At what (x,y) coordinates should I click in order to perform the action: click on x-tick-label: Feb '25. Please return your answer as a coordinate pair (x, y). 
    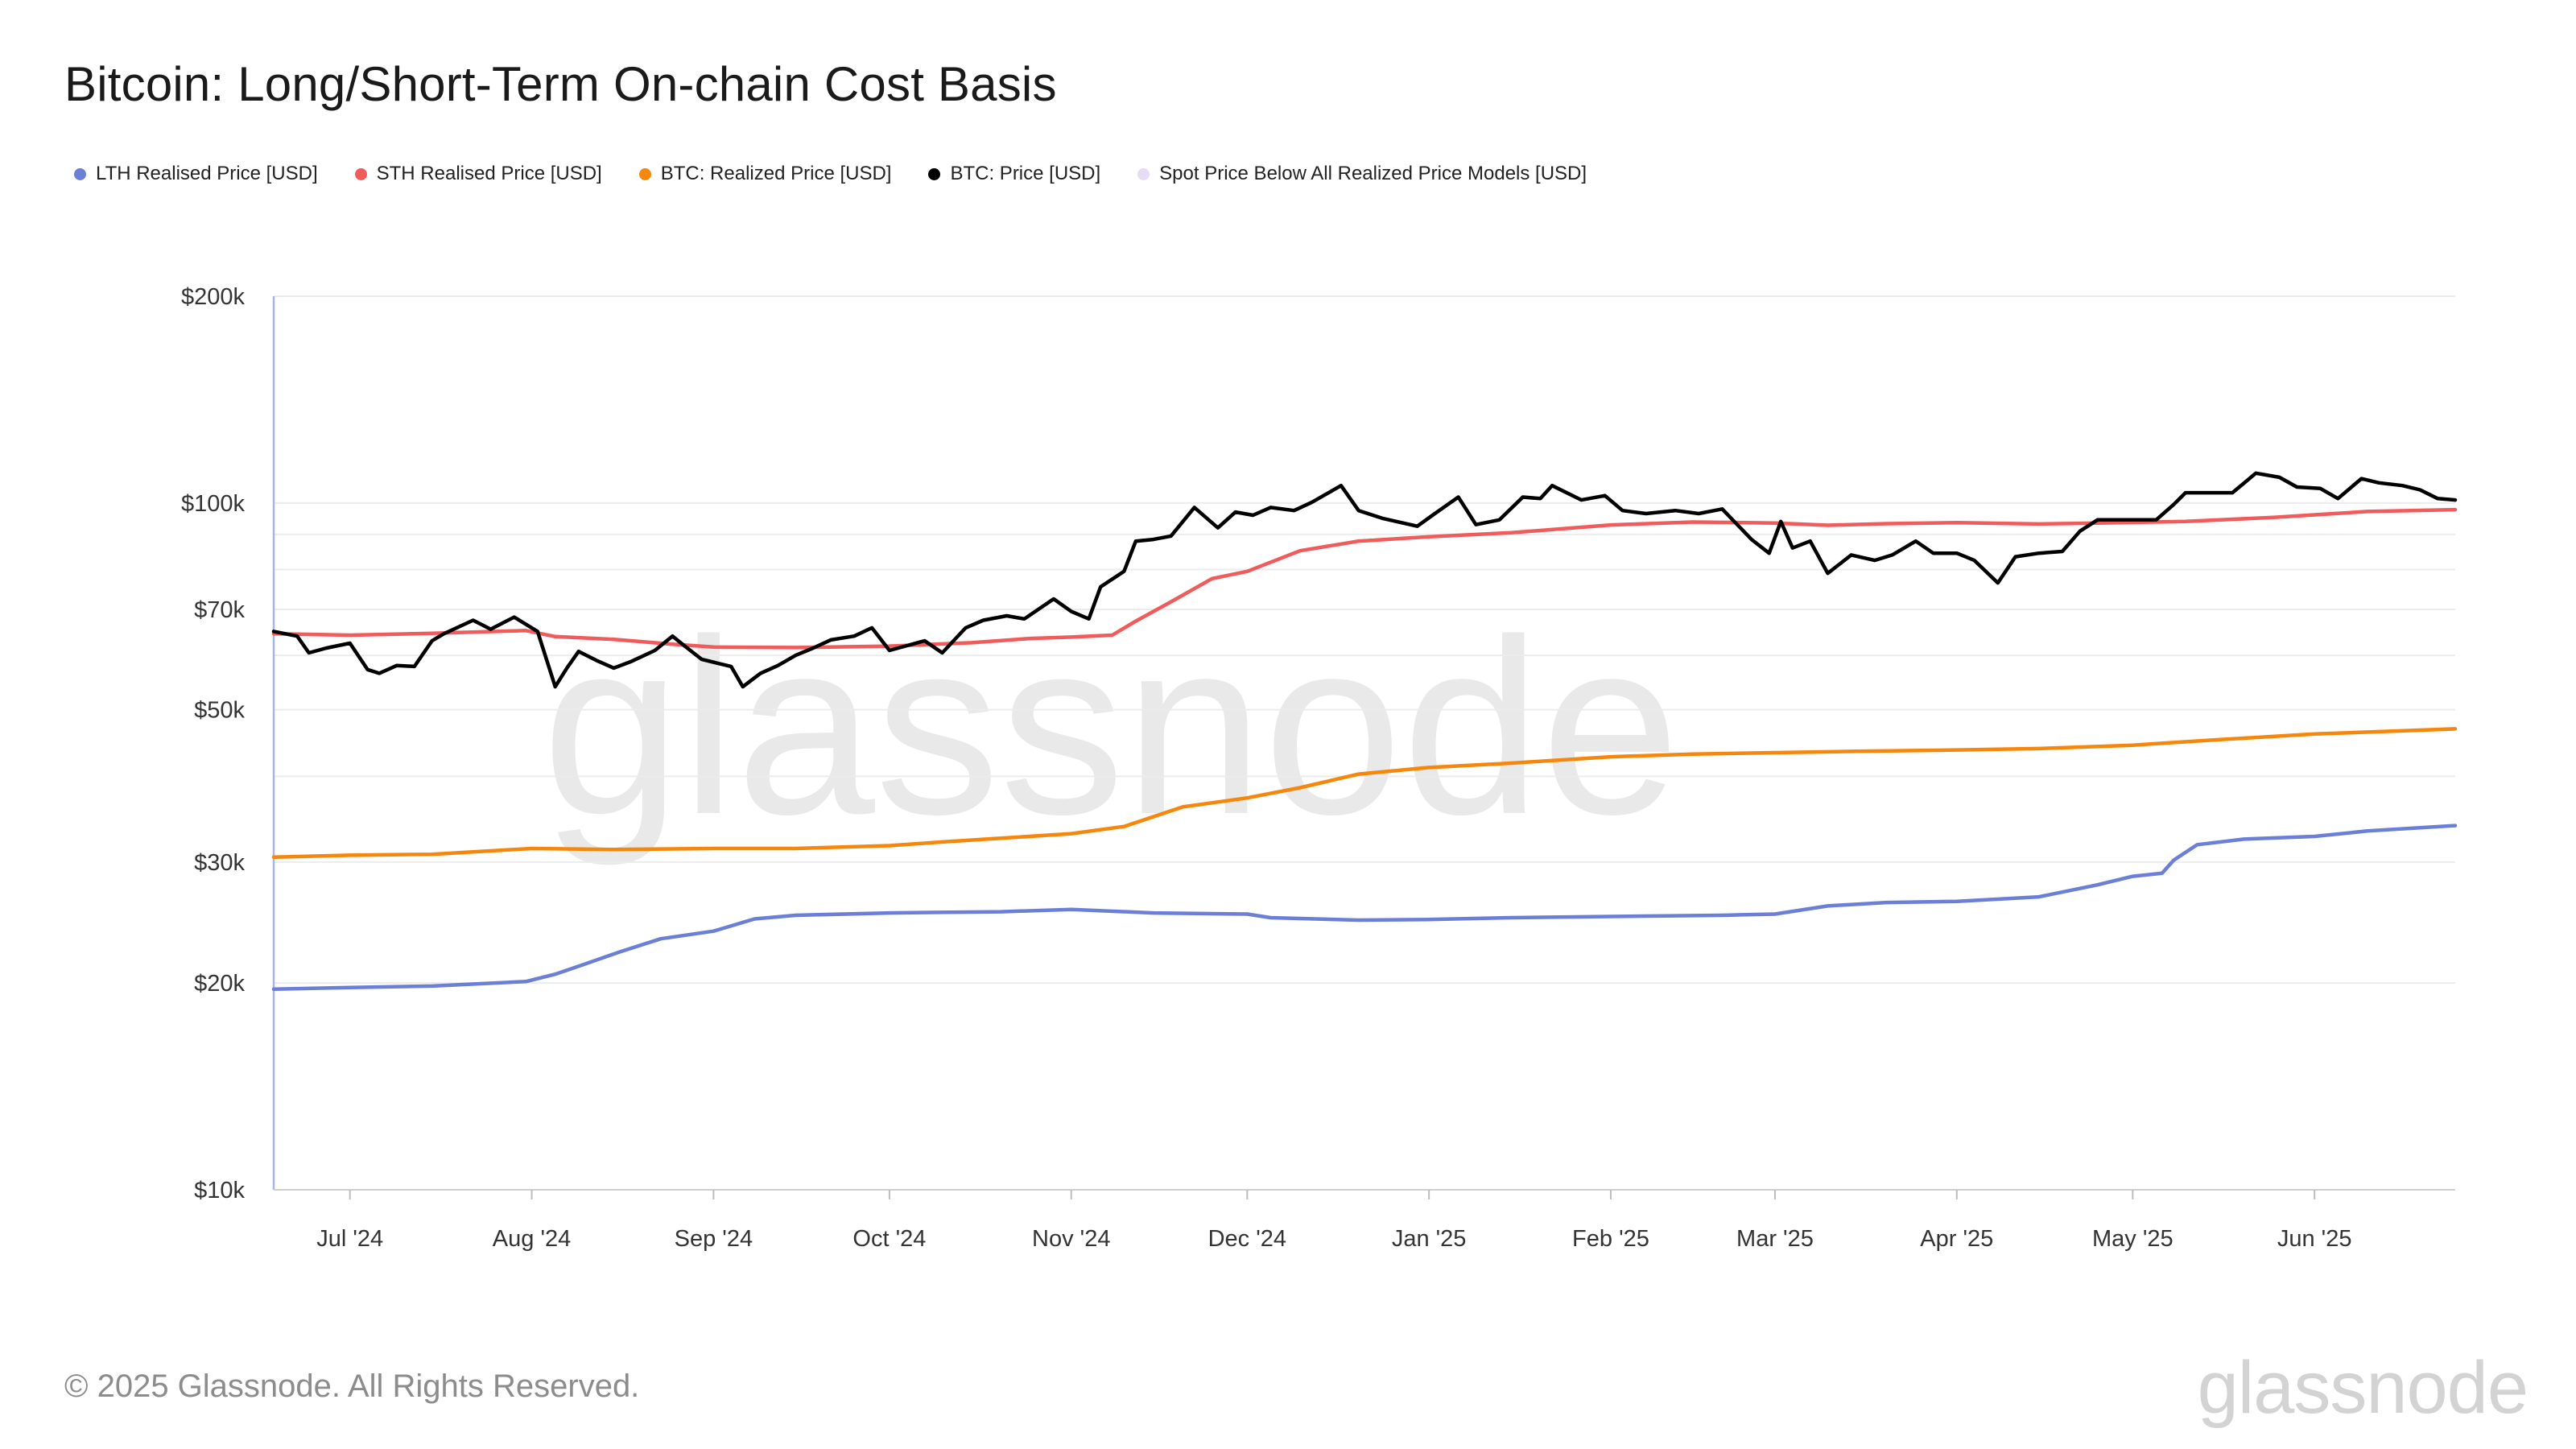
    Looking at the image, I should click on (1610, 1239).